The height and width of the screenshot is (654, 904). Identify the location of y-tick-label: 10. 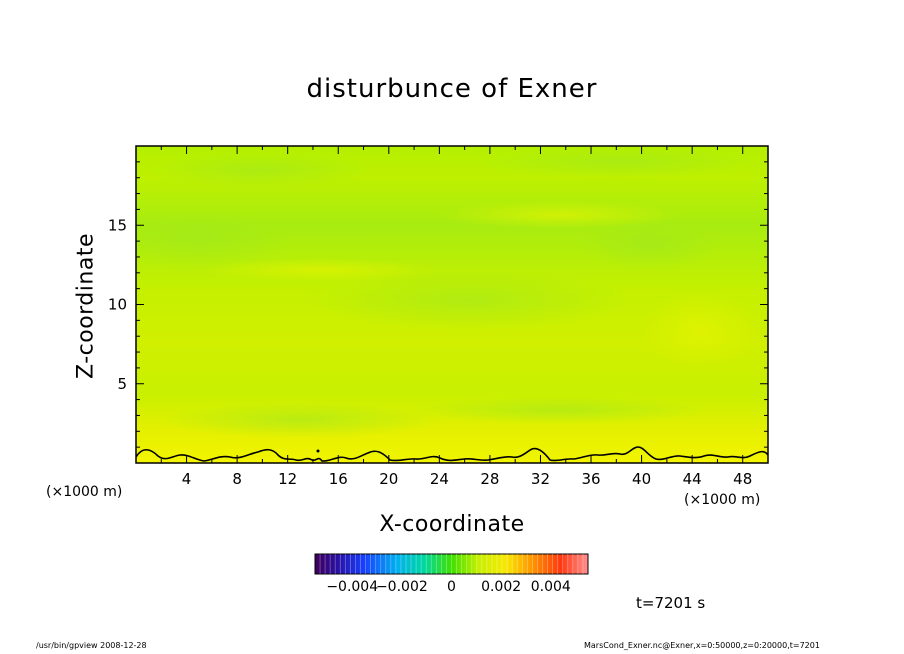
(117, 305).